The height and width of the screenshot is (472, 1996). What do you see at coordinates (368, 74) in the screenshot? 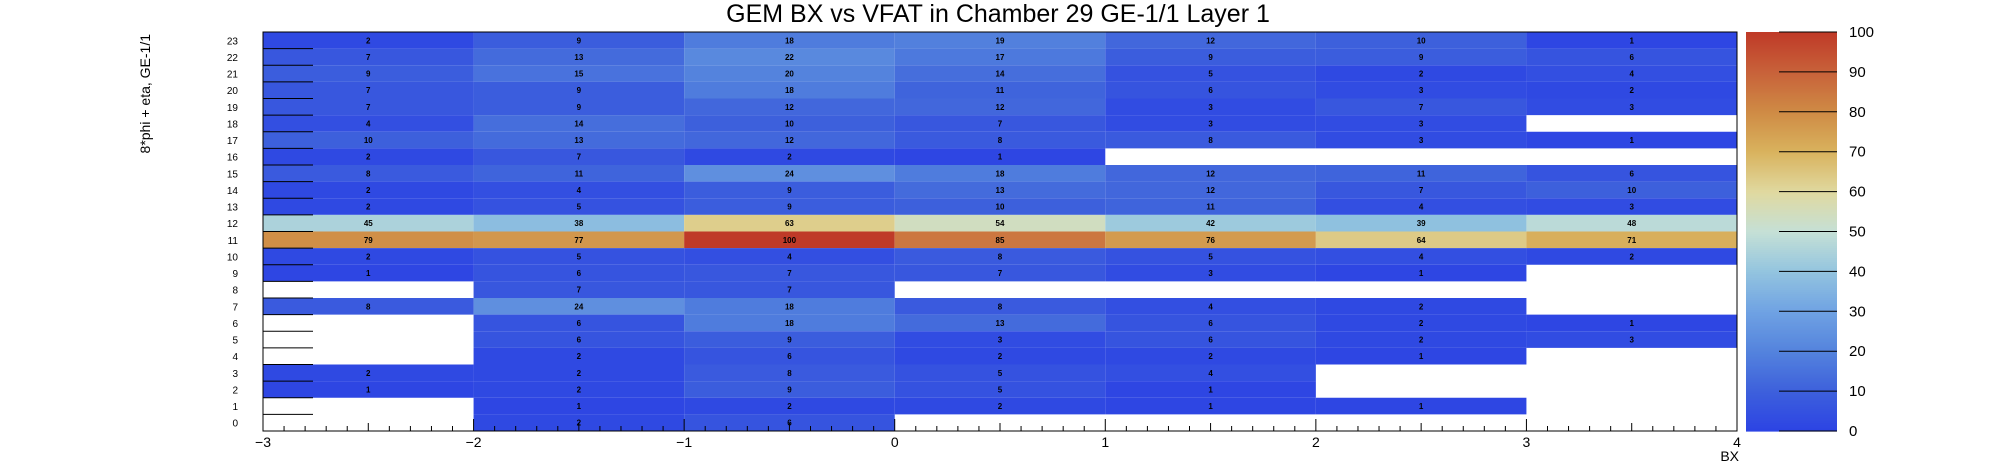
I see `cell-value-label: 9` at bounding box center [368, 74].